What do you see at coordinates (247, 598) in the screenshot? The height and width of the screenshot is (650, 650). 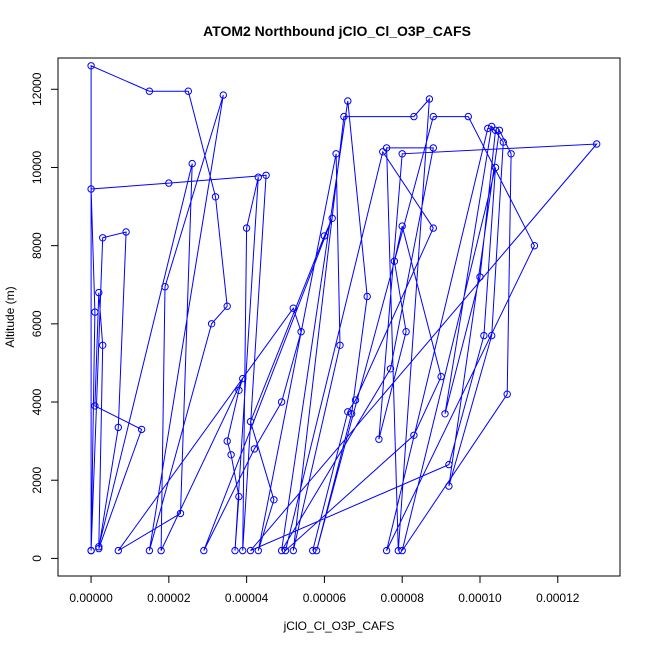 I see `x-tick-label: 0.00004` at bounding box center [247, 598].